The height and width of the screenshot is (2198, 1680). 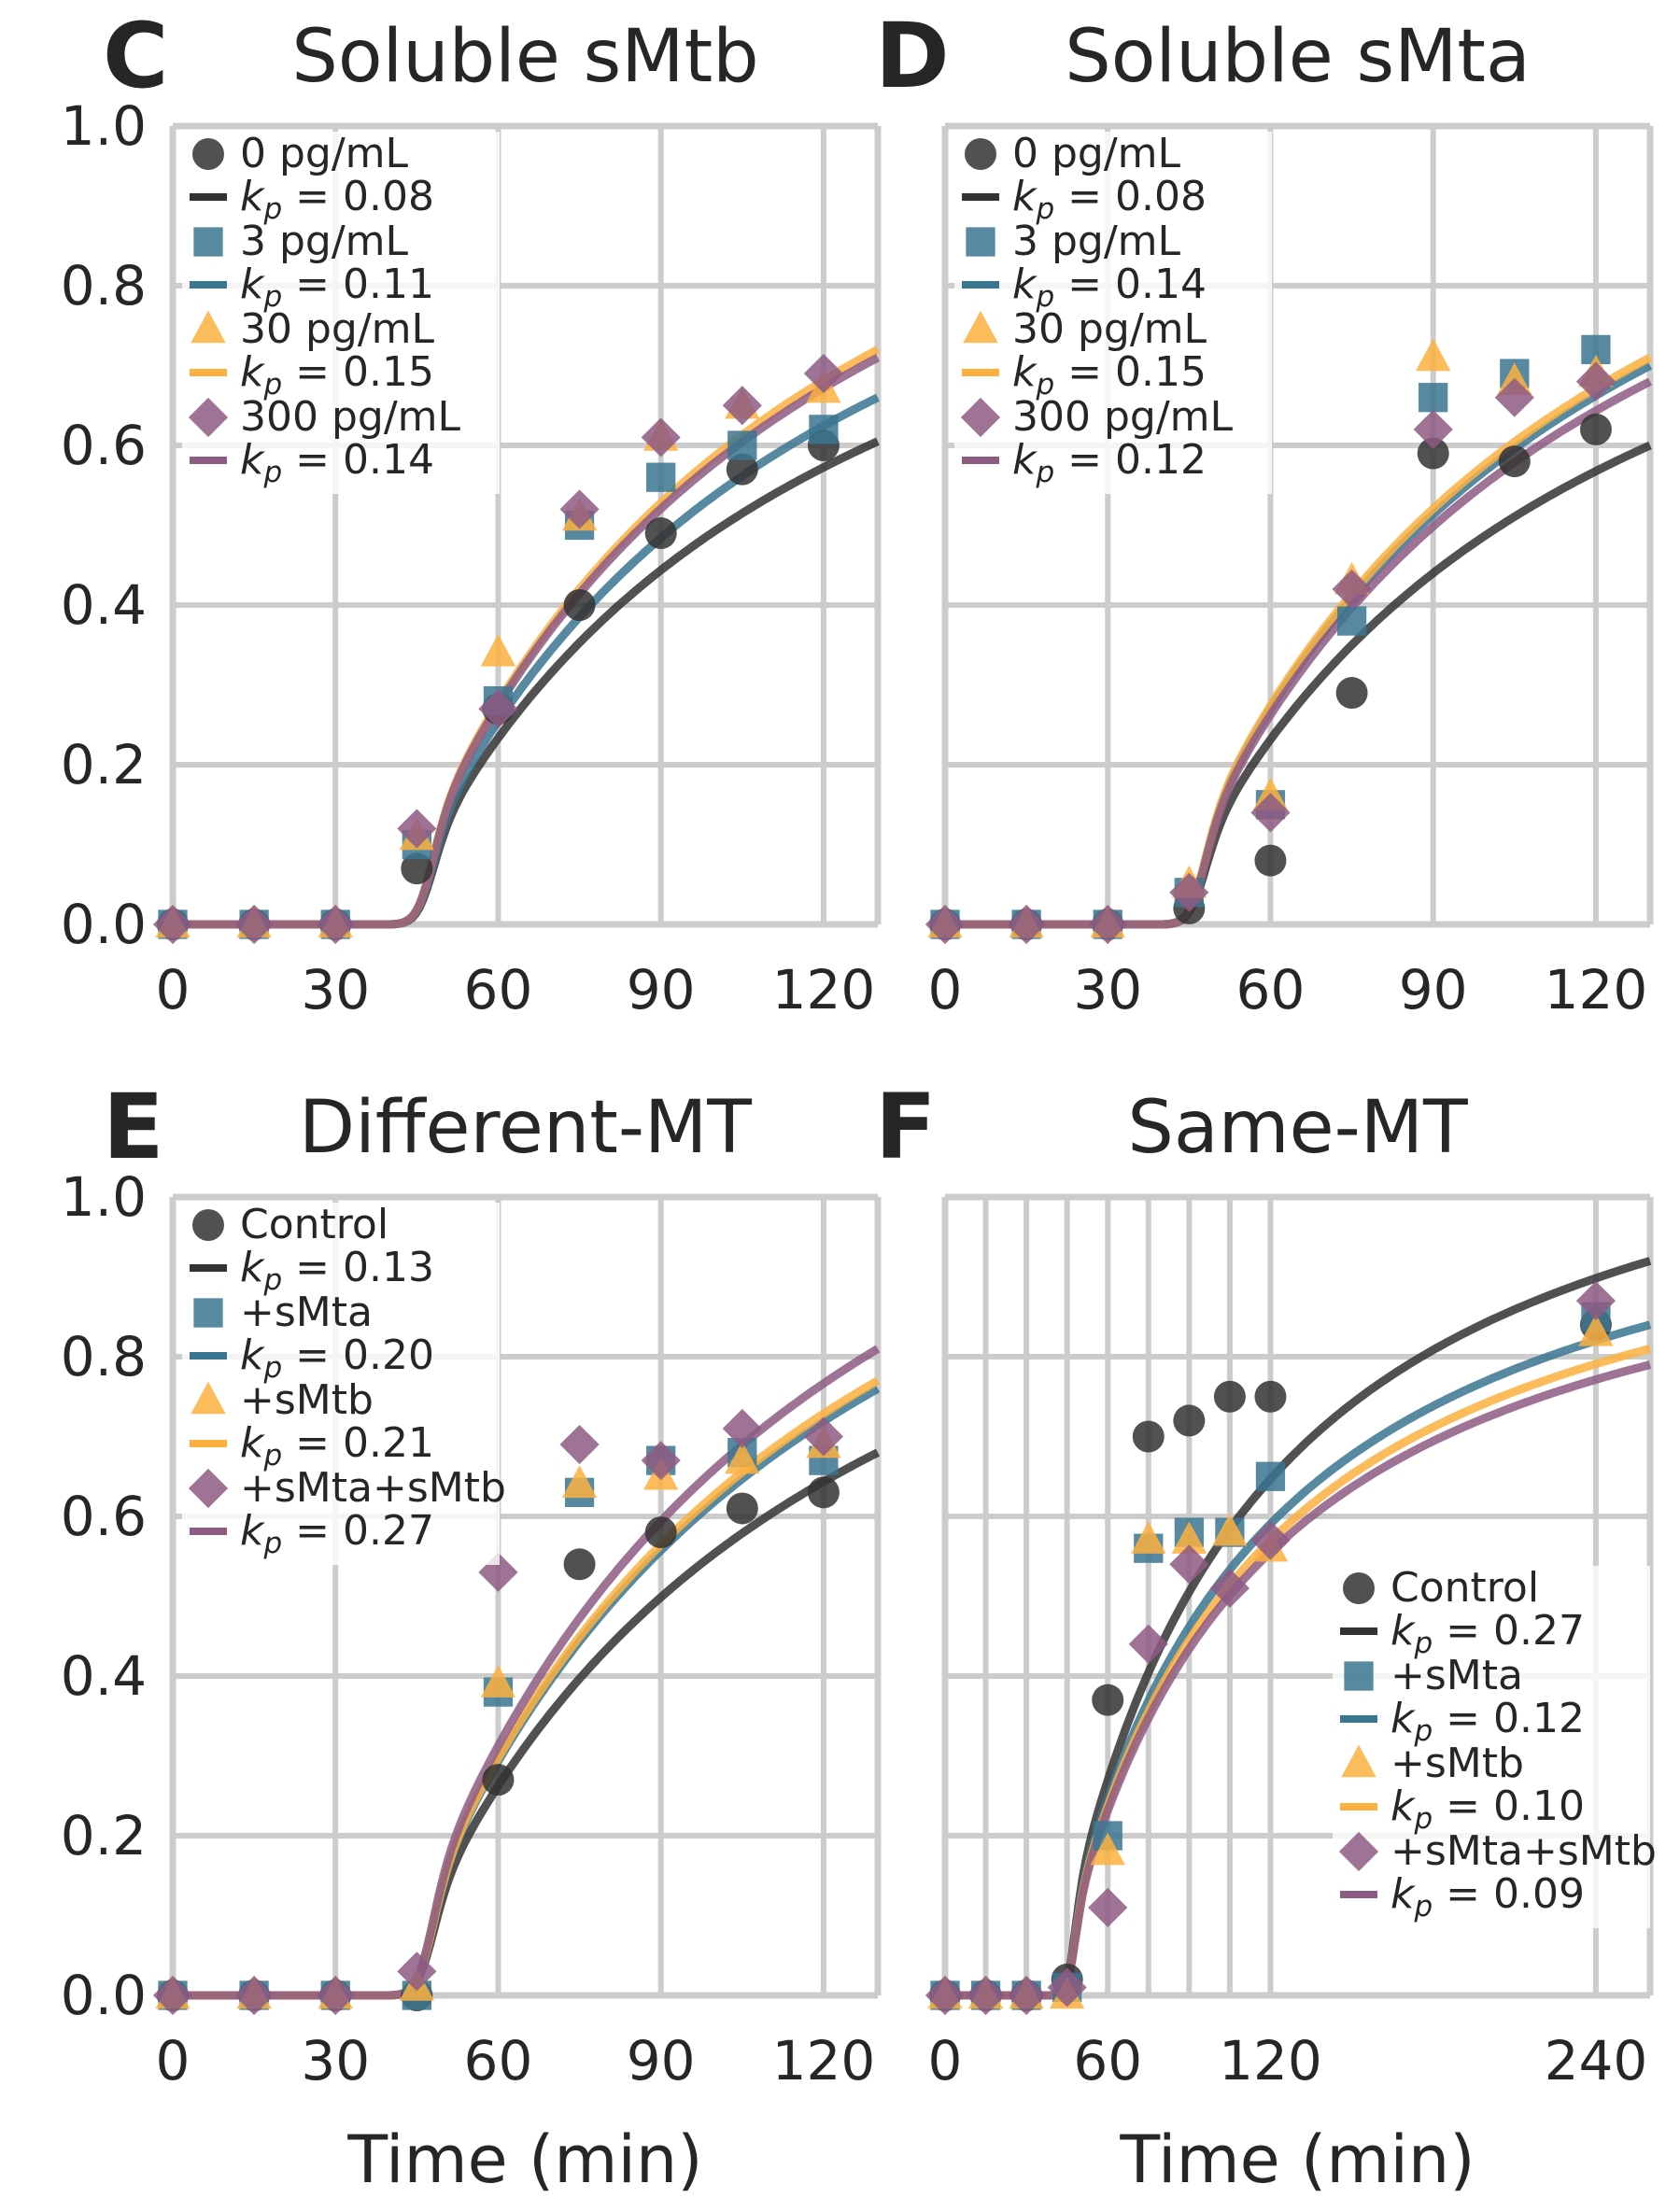 I want to click on panel-title: Soluble sMtb, so click(x=524, y=57).